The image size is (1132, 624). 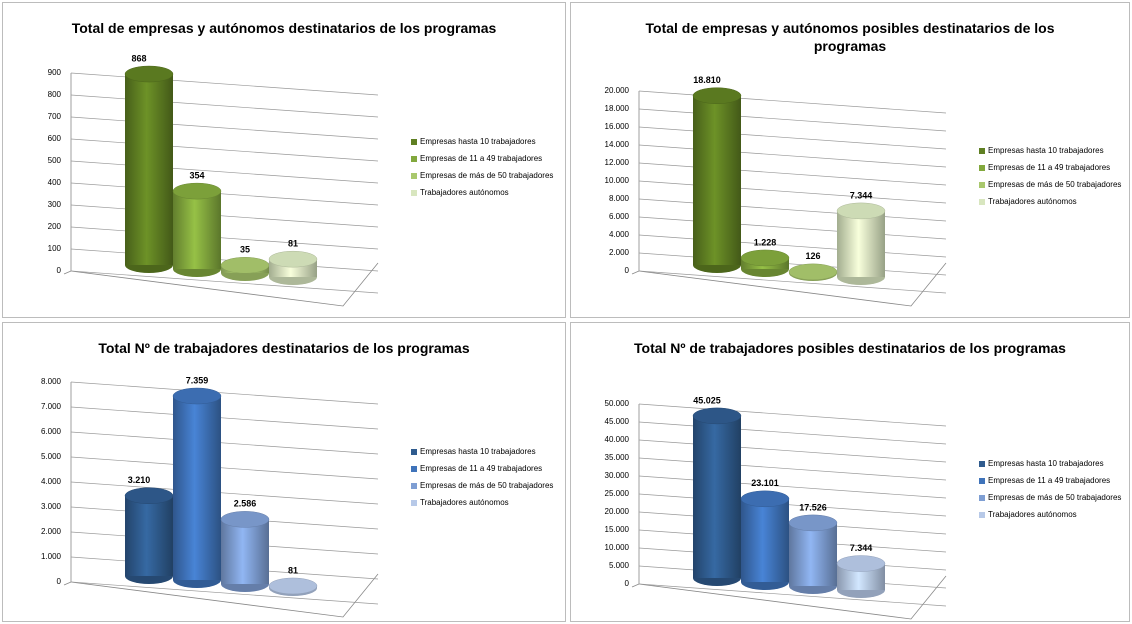 What do you see at coordinates (139, 480) in the screenshot?
I see `value-label: 3.210` at bounding box center [139, 480].